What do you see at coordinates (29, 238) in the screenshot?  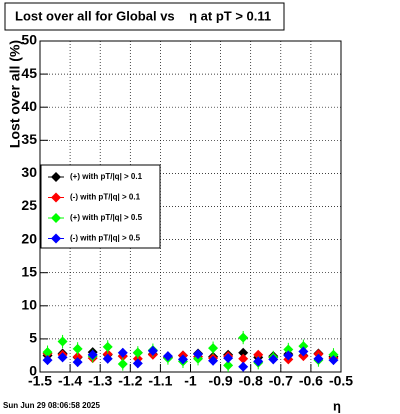 I see `y-tick-label: 20` at bounding box center [29, 238].